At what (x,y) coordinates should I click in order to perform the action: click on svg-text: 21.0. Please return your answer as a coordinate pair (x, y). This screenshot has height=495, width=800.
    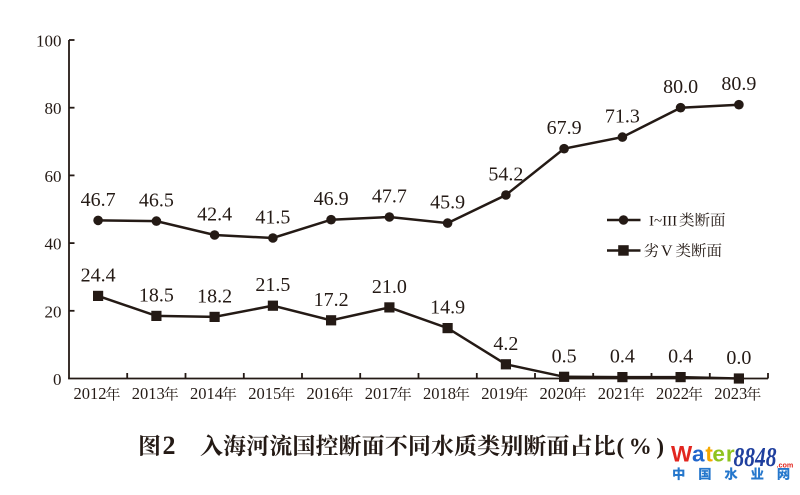
    Looking at the image, I should click on (389, 287).